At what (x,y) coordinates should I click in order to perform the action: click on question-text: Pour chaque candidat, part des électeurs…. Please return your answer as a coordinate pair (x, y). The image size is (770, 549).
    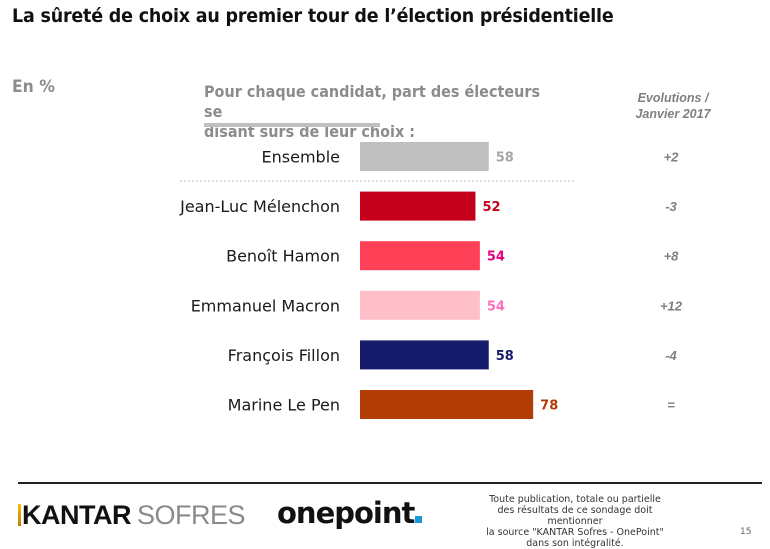
    Looking at the image, I should click on (375, 112).